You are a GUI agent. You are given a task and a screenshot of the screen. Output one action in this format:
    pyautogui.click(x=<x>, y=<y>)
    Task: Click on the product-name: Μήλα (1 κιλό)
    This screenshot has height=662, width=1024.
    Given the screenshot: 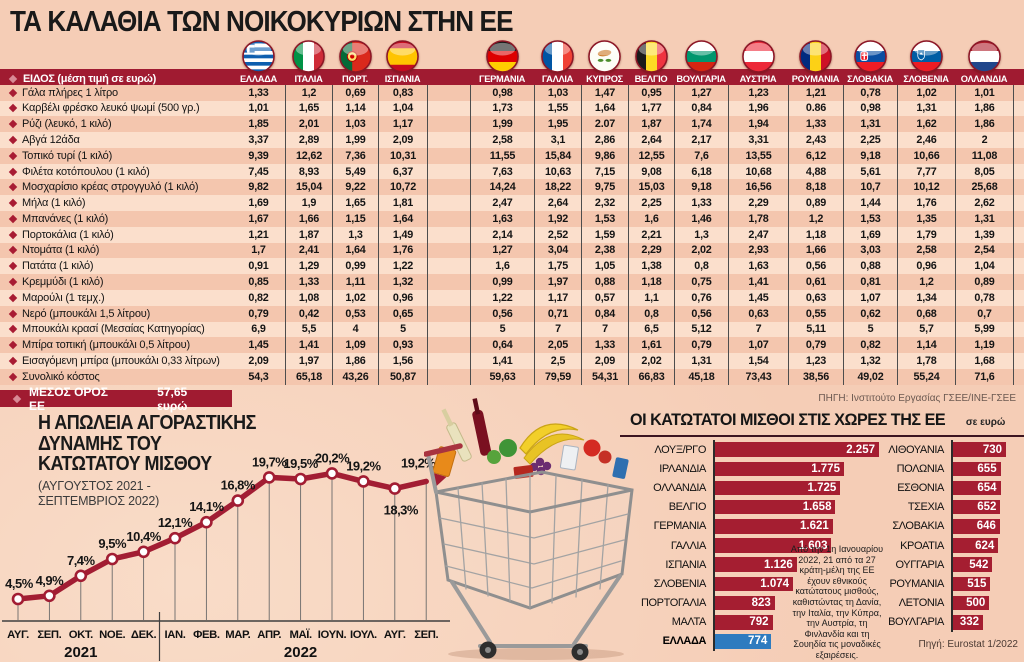 What is the action you would take?
    pyautogui.click(x=54, y=203)
    